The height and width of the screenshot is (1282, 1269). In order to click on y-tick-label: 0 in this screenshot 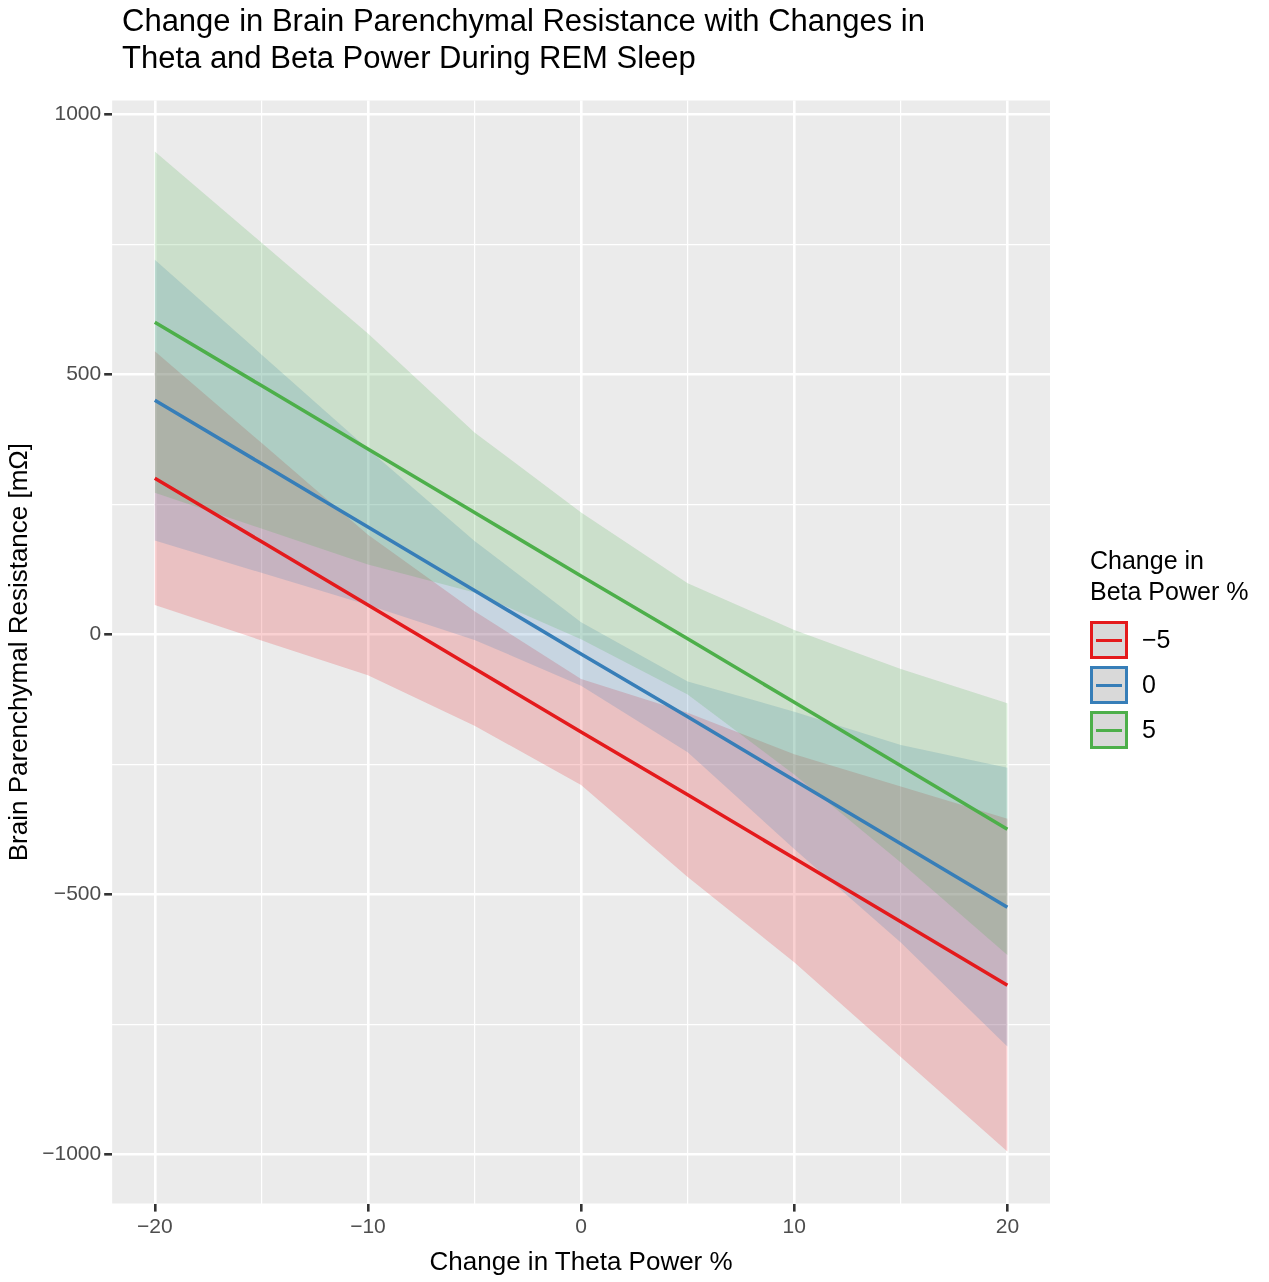, I will do `click(95, 632)`.